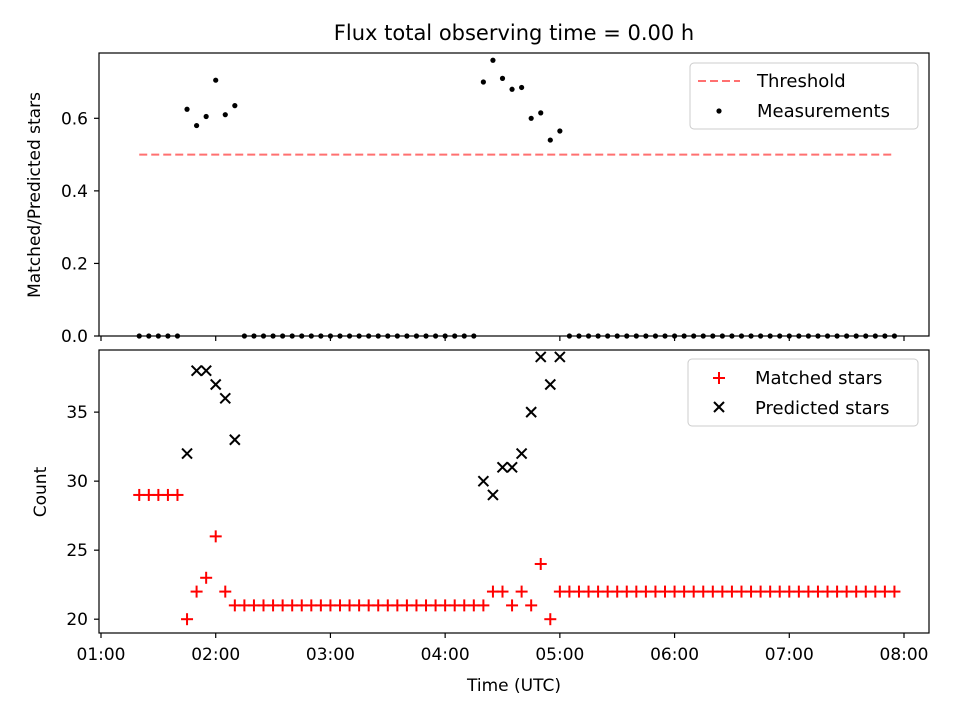 This screenshot has width=960, height=720. What do you see at coordinates (215, 655) in the screenshot?
I see `bottom-x-tick-label: 02:00` at bounding box center [215, 655].